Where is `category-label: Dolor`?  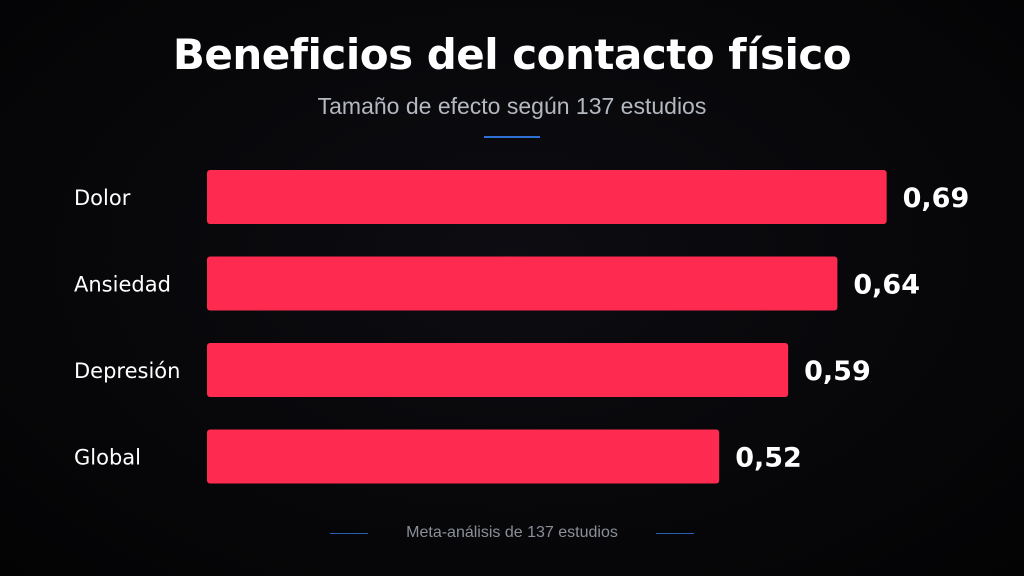 category-label: Dolor is located at coordinates (102, 198).